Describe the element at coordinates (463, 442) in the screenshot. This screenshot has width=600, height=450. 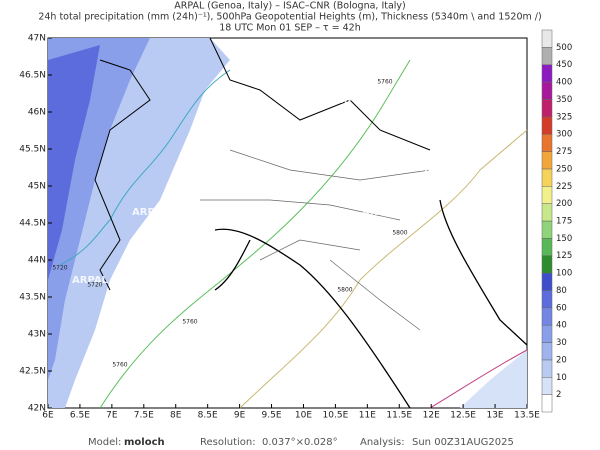
I see `footer-value: Sun 00Z31AUG2025` at that location.